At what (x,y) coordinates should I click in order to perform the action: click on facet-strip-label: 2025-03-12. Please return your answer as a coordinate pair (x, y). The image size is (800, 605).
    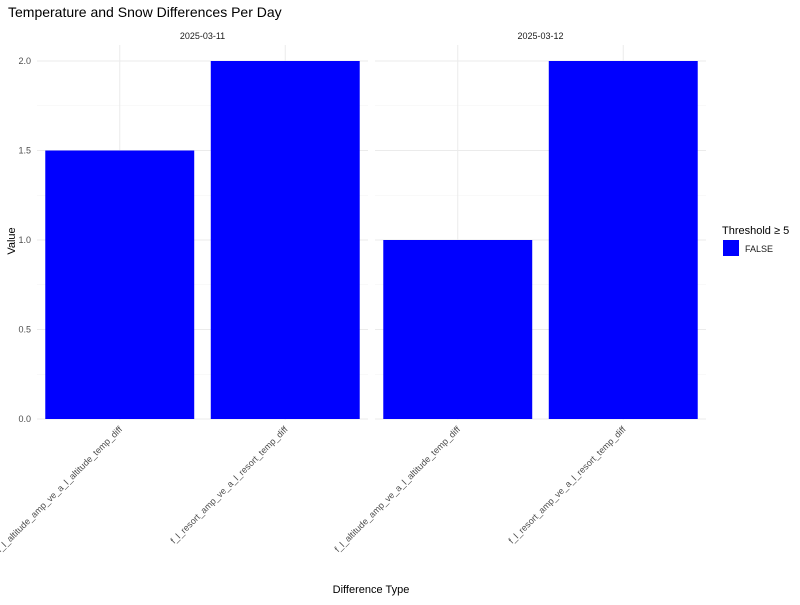
    Looking at the image, I should click on (540, 36).